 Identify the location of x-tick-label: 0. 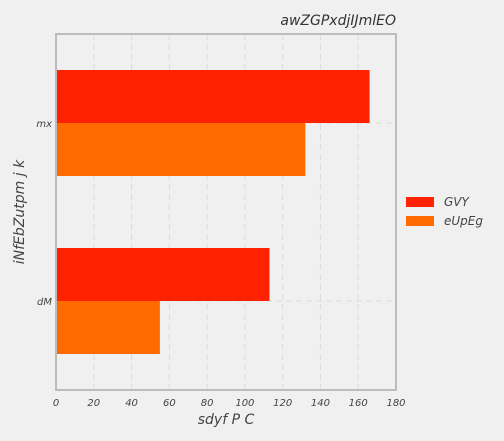
(56, 403).